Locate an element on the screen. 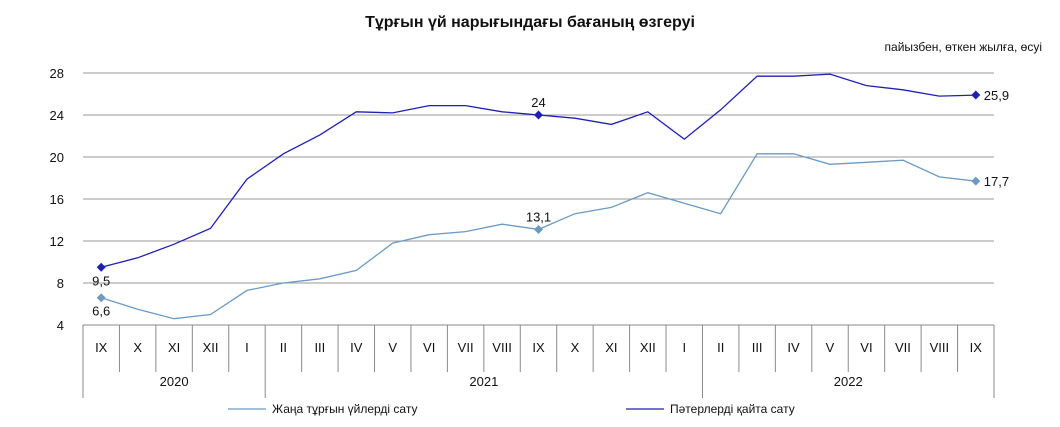 The image size is (1060, 427). data-label: 13,1 is located at coordinates (538, 216).